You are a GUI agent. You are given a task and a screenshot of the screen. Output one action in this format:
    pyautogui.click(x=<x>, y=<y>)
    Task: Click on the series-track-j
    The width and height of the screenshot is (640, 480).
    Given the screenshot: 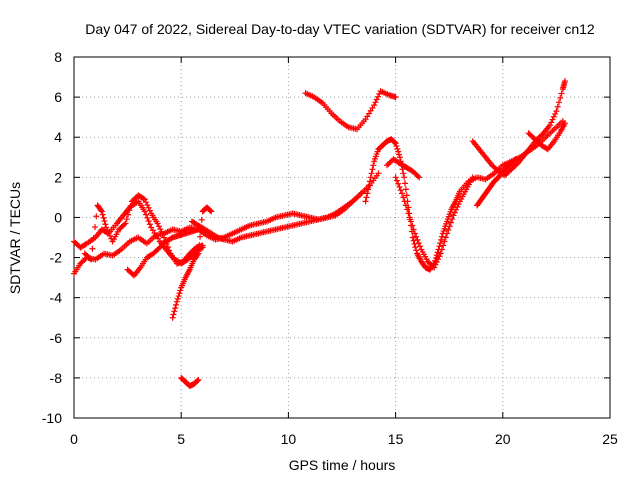 What is the action you would take?
    pyautogui.click(x=434, y=222)
    